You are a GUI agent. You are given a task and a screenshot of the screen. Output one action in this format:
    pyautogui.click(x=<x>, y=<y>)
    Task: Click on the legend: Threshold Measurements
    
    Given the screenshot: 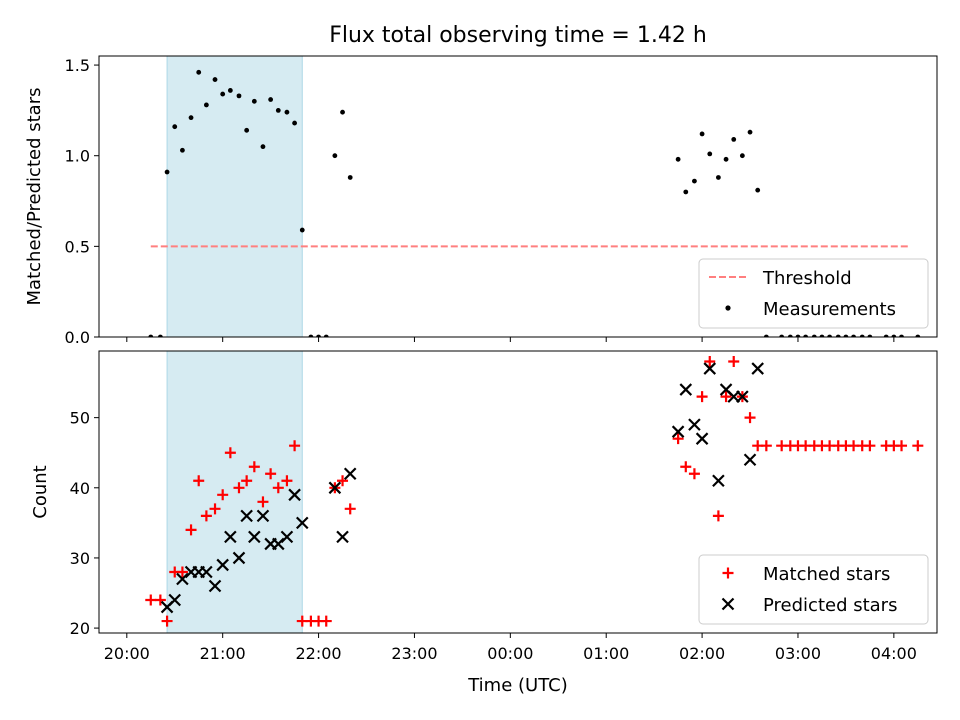 What is the action you would take?
    pyautogui.click(x=813, y=293)
    